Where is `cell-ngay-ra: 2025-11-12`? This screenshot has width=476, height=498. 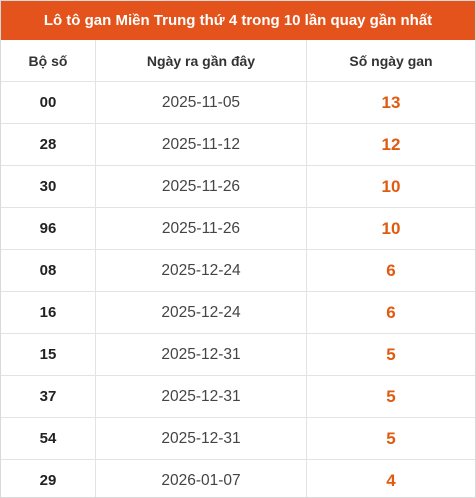
cell-ngay-ra: 2025-11-12 is located at coordinates (201, 144).